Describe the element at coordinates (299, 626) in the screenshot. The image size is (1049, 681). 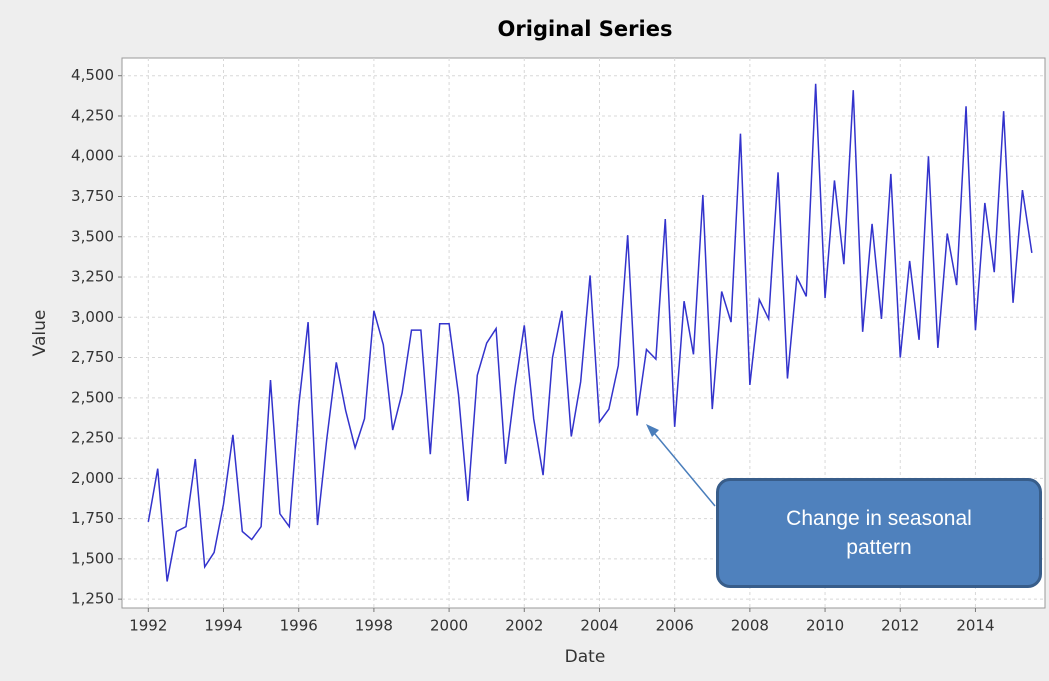
I see `x-tick-label: 1996` at that location.